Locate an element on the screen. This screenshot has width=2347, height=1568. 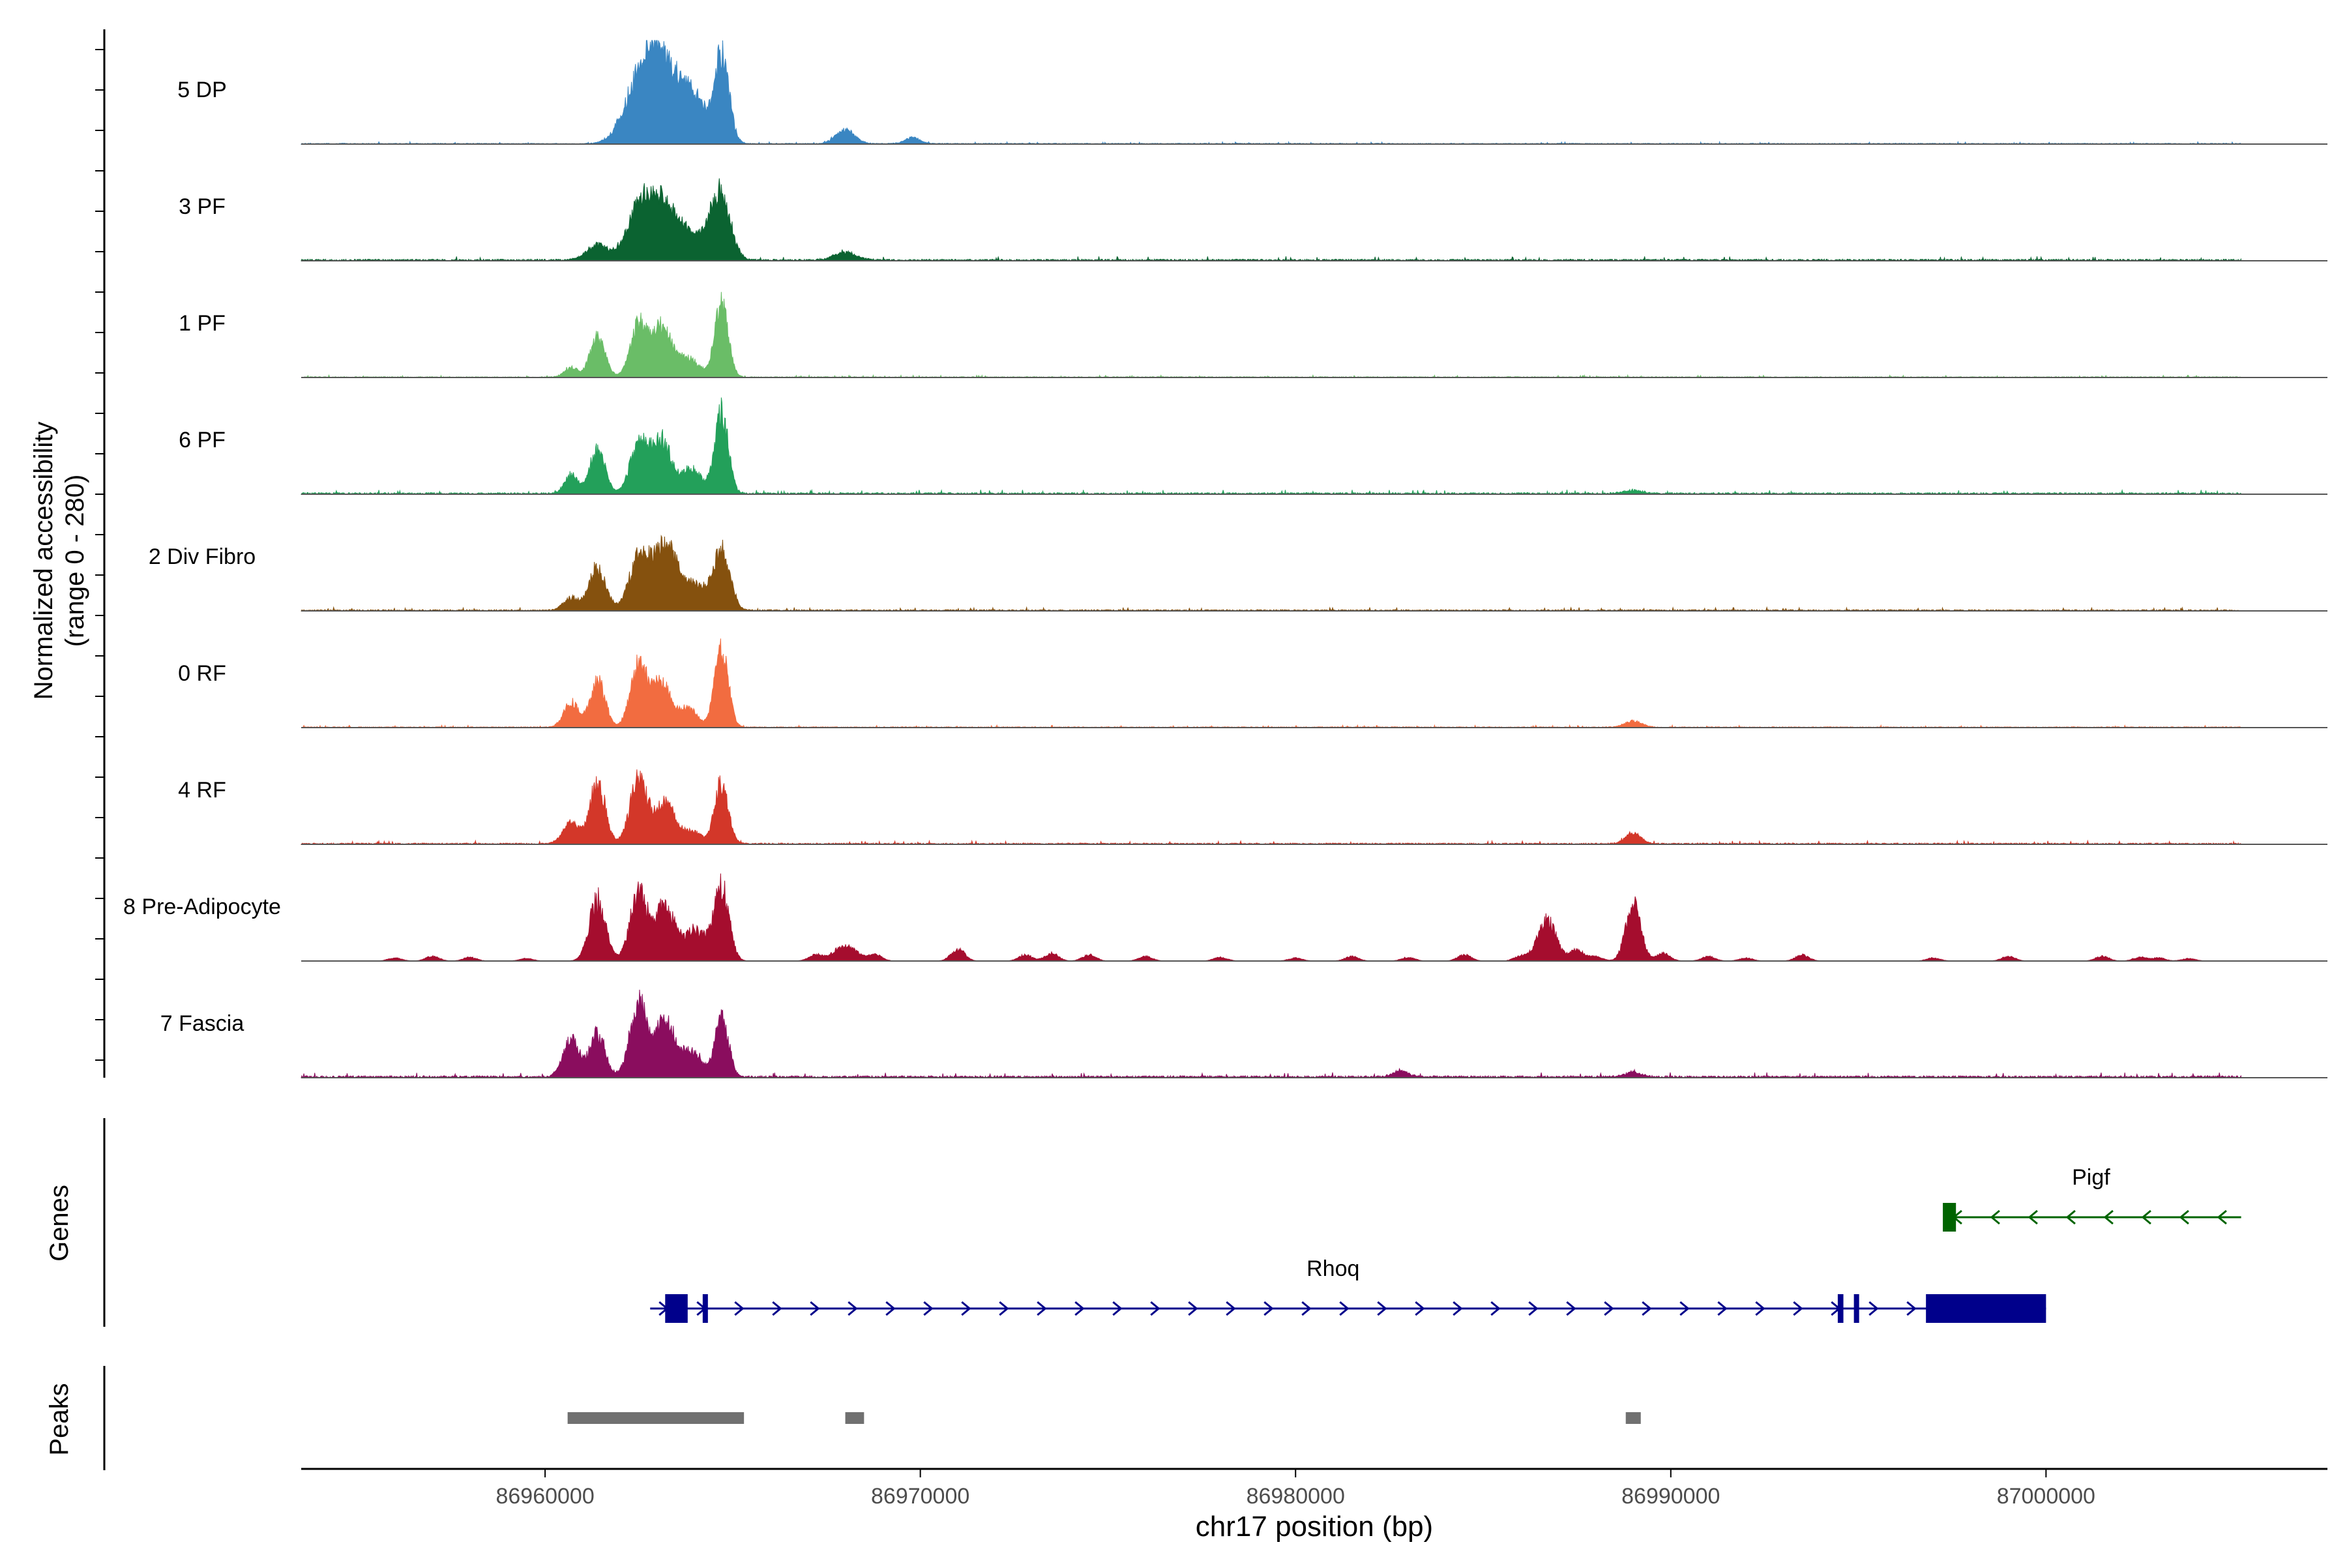
x-tick-label: 86970000 is located at coordinates (920, 1497).